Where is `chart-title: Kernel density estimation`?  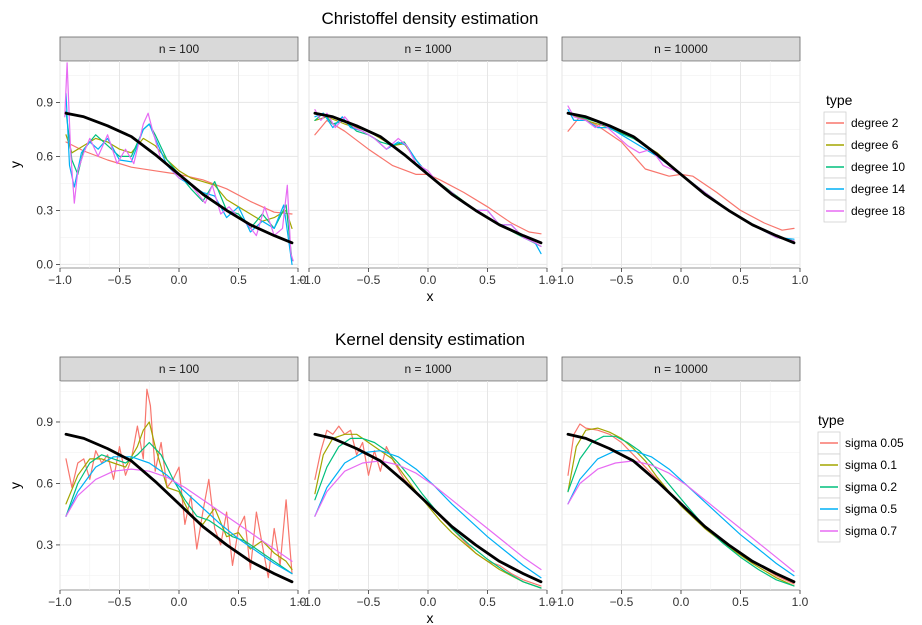 chart-title: Kernel density estimation is located at coordinates (430, 339).